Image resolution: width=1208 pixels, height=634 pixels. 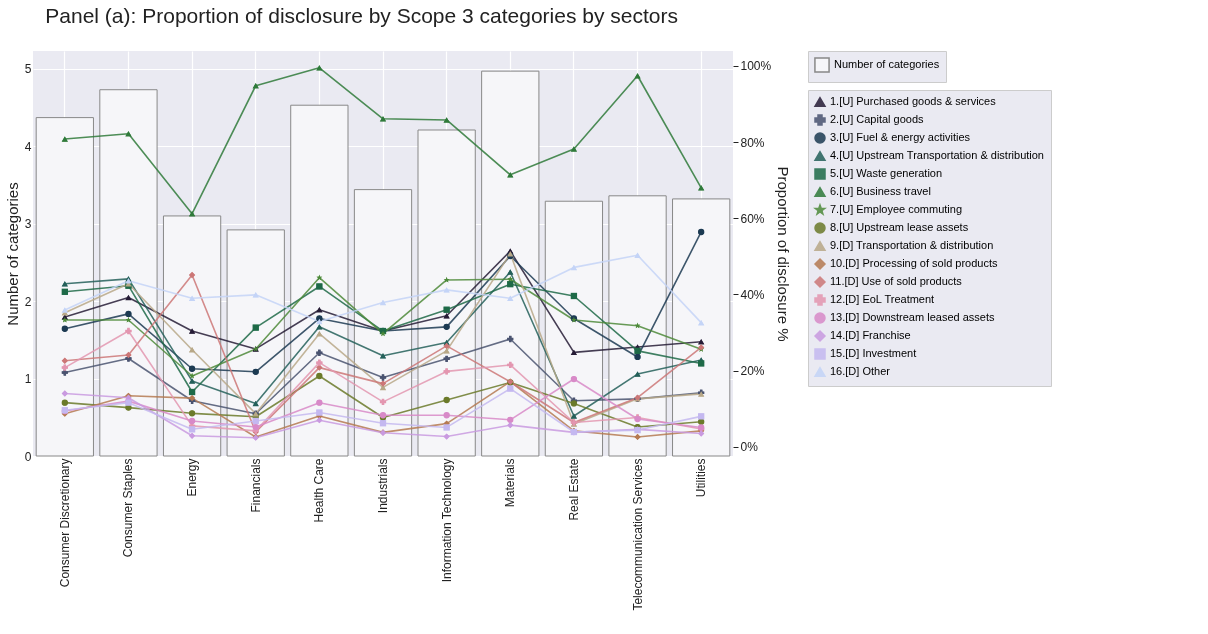 What do you see at coordinates (880, 191) in the screenshot?
I see `legend-label: 6.[U] Business travel` at bounding box center [880, 191].